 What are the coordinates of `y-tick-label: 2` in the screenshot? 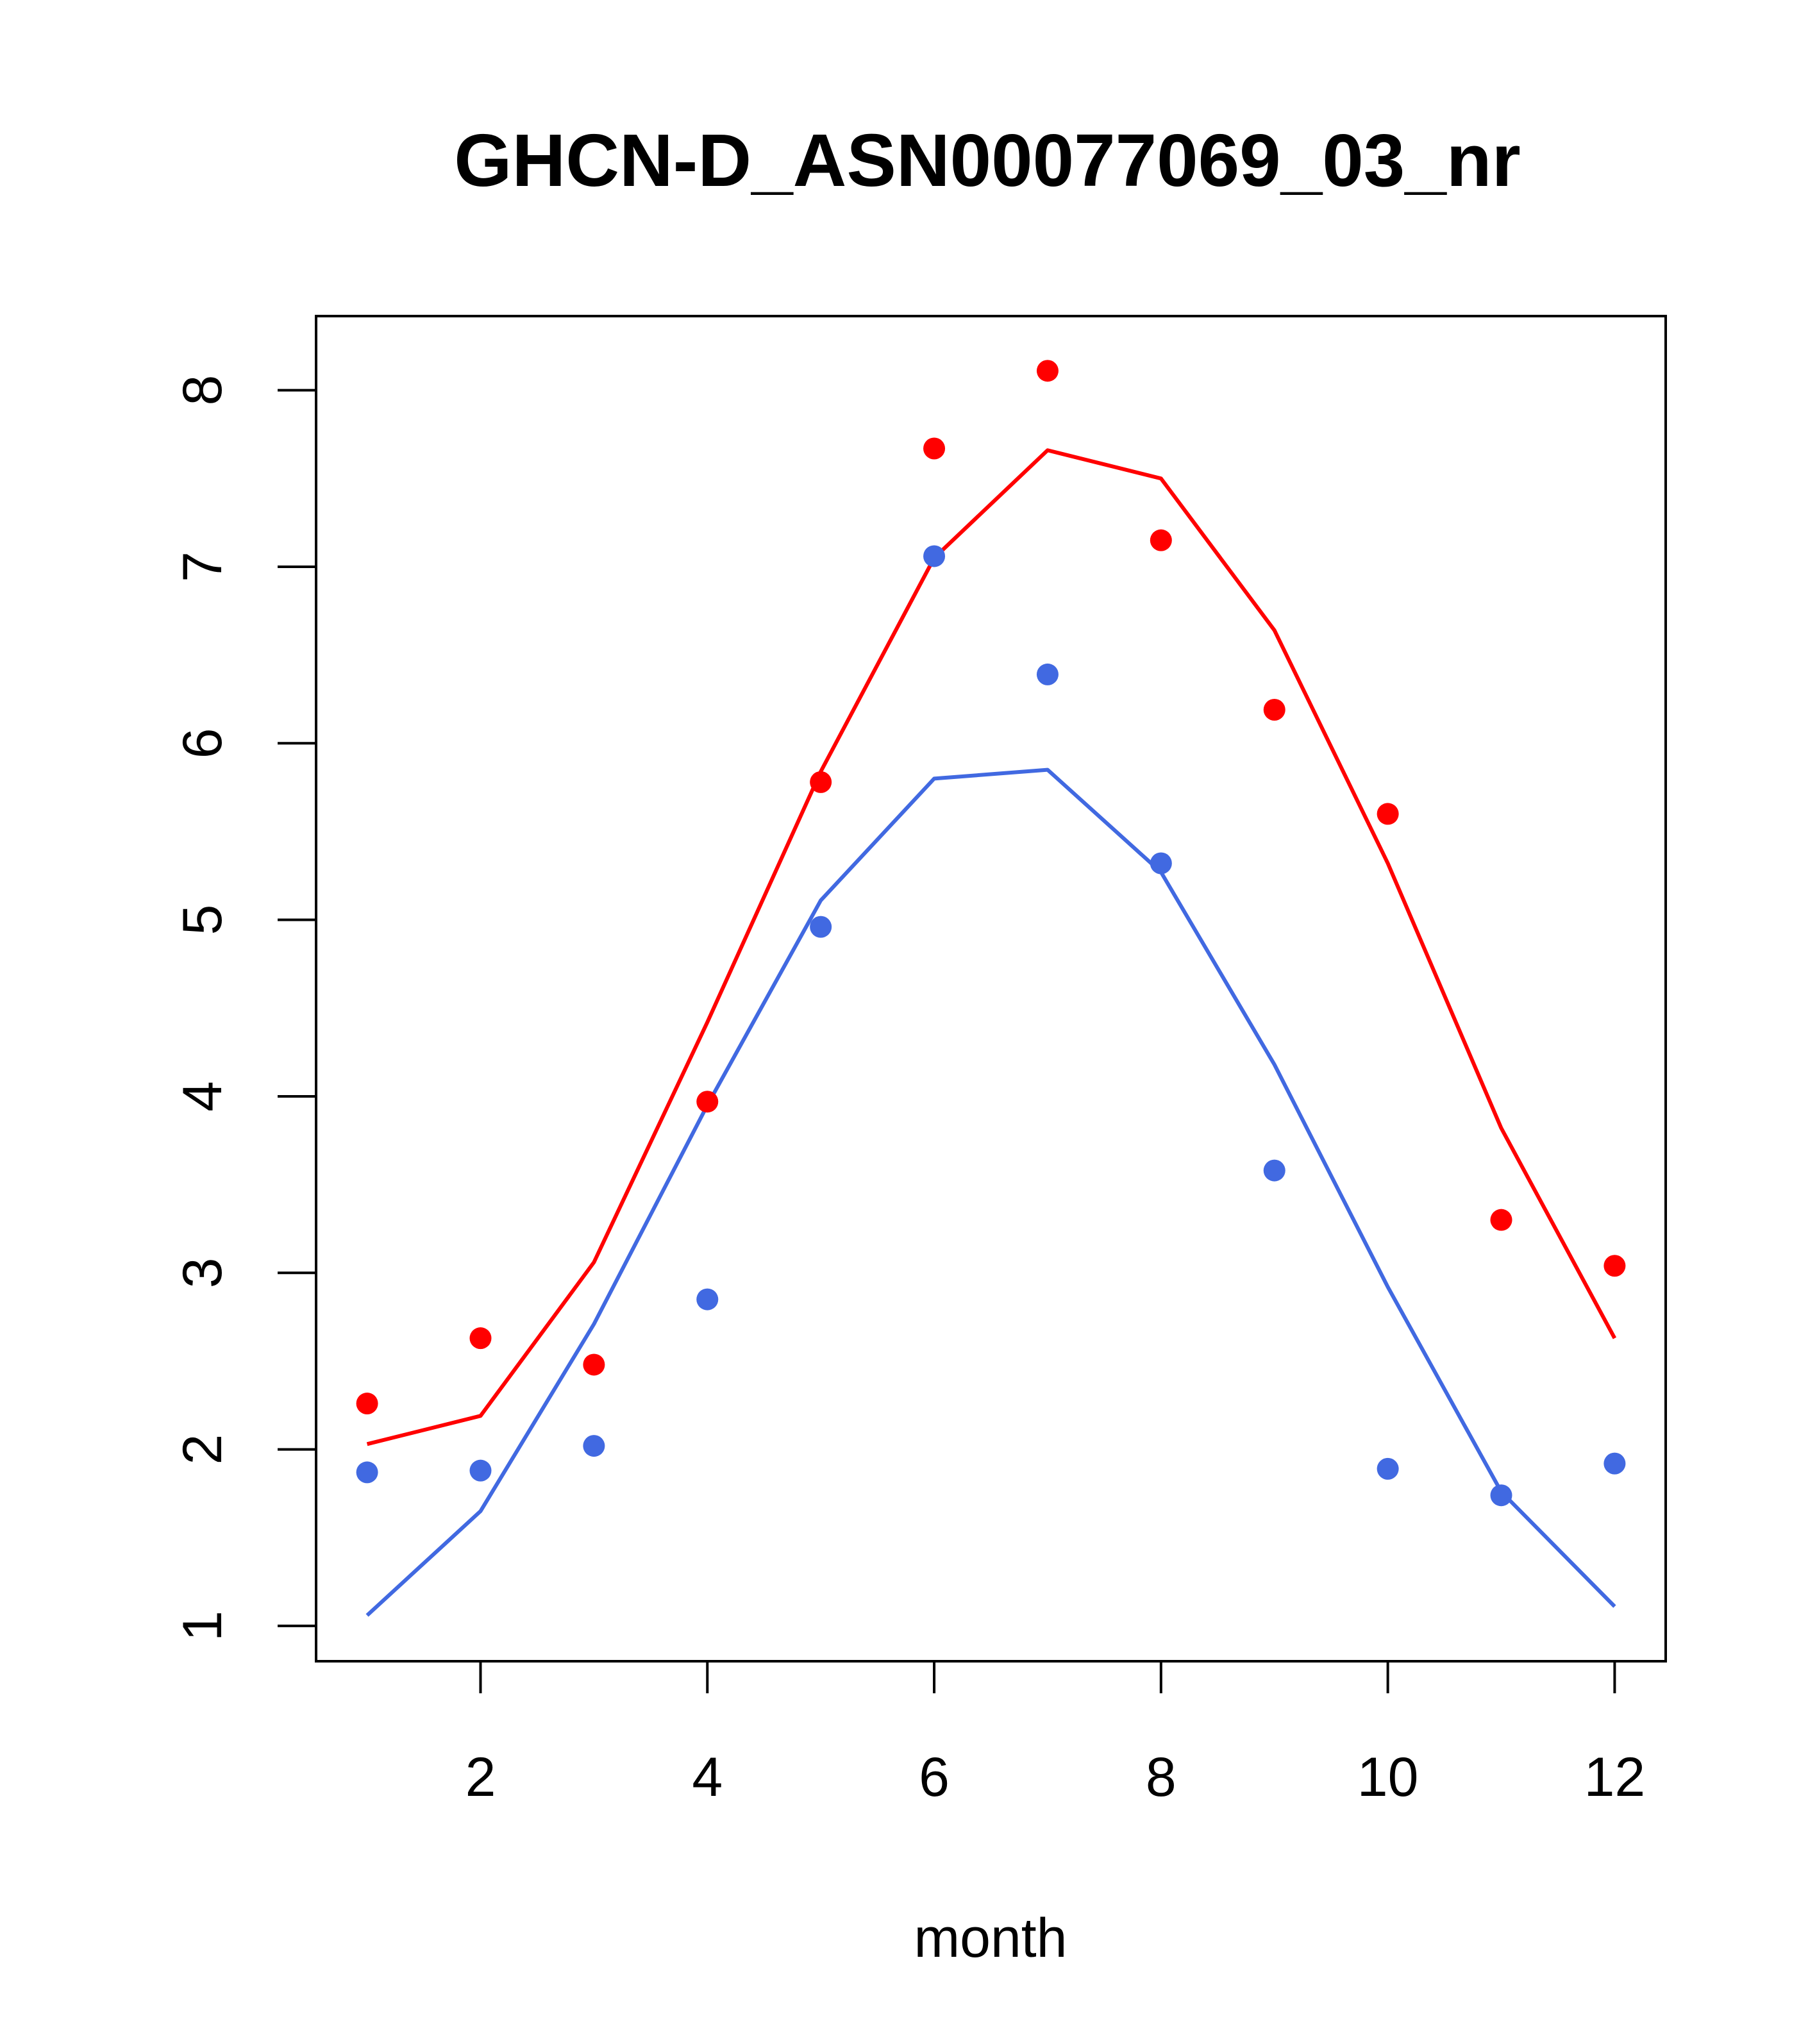 It's located at (202, 1450).